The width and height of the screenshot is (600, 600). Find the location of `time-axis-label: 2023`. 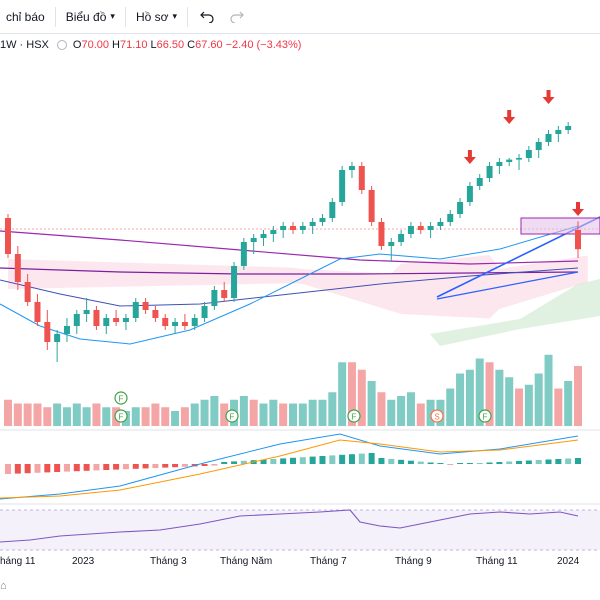

time-axis-label: 2023 is located at coordinates (83, 561).